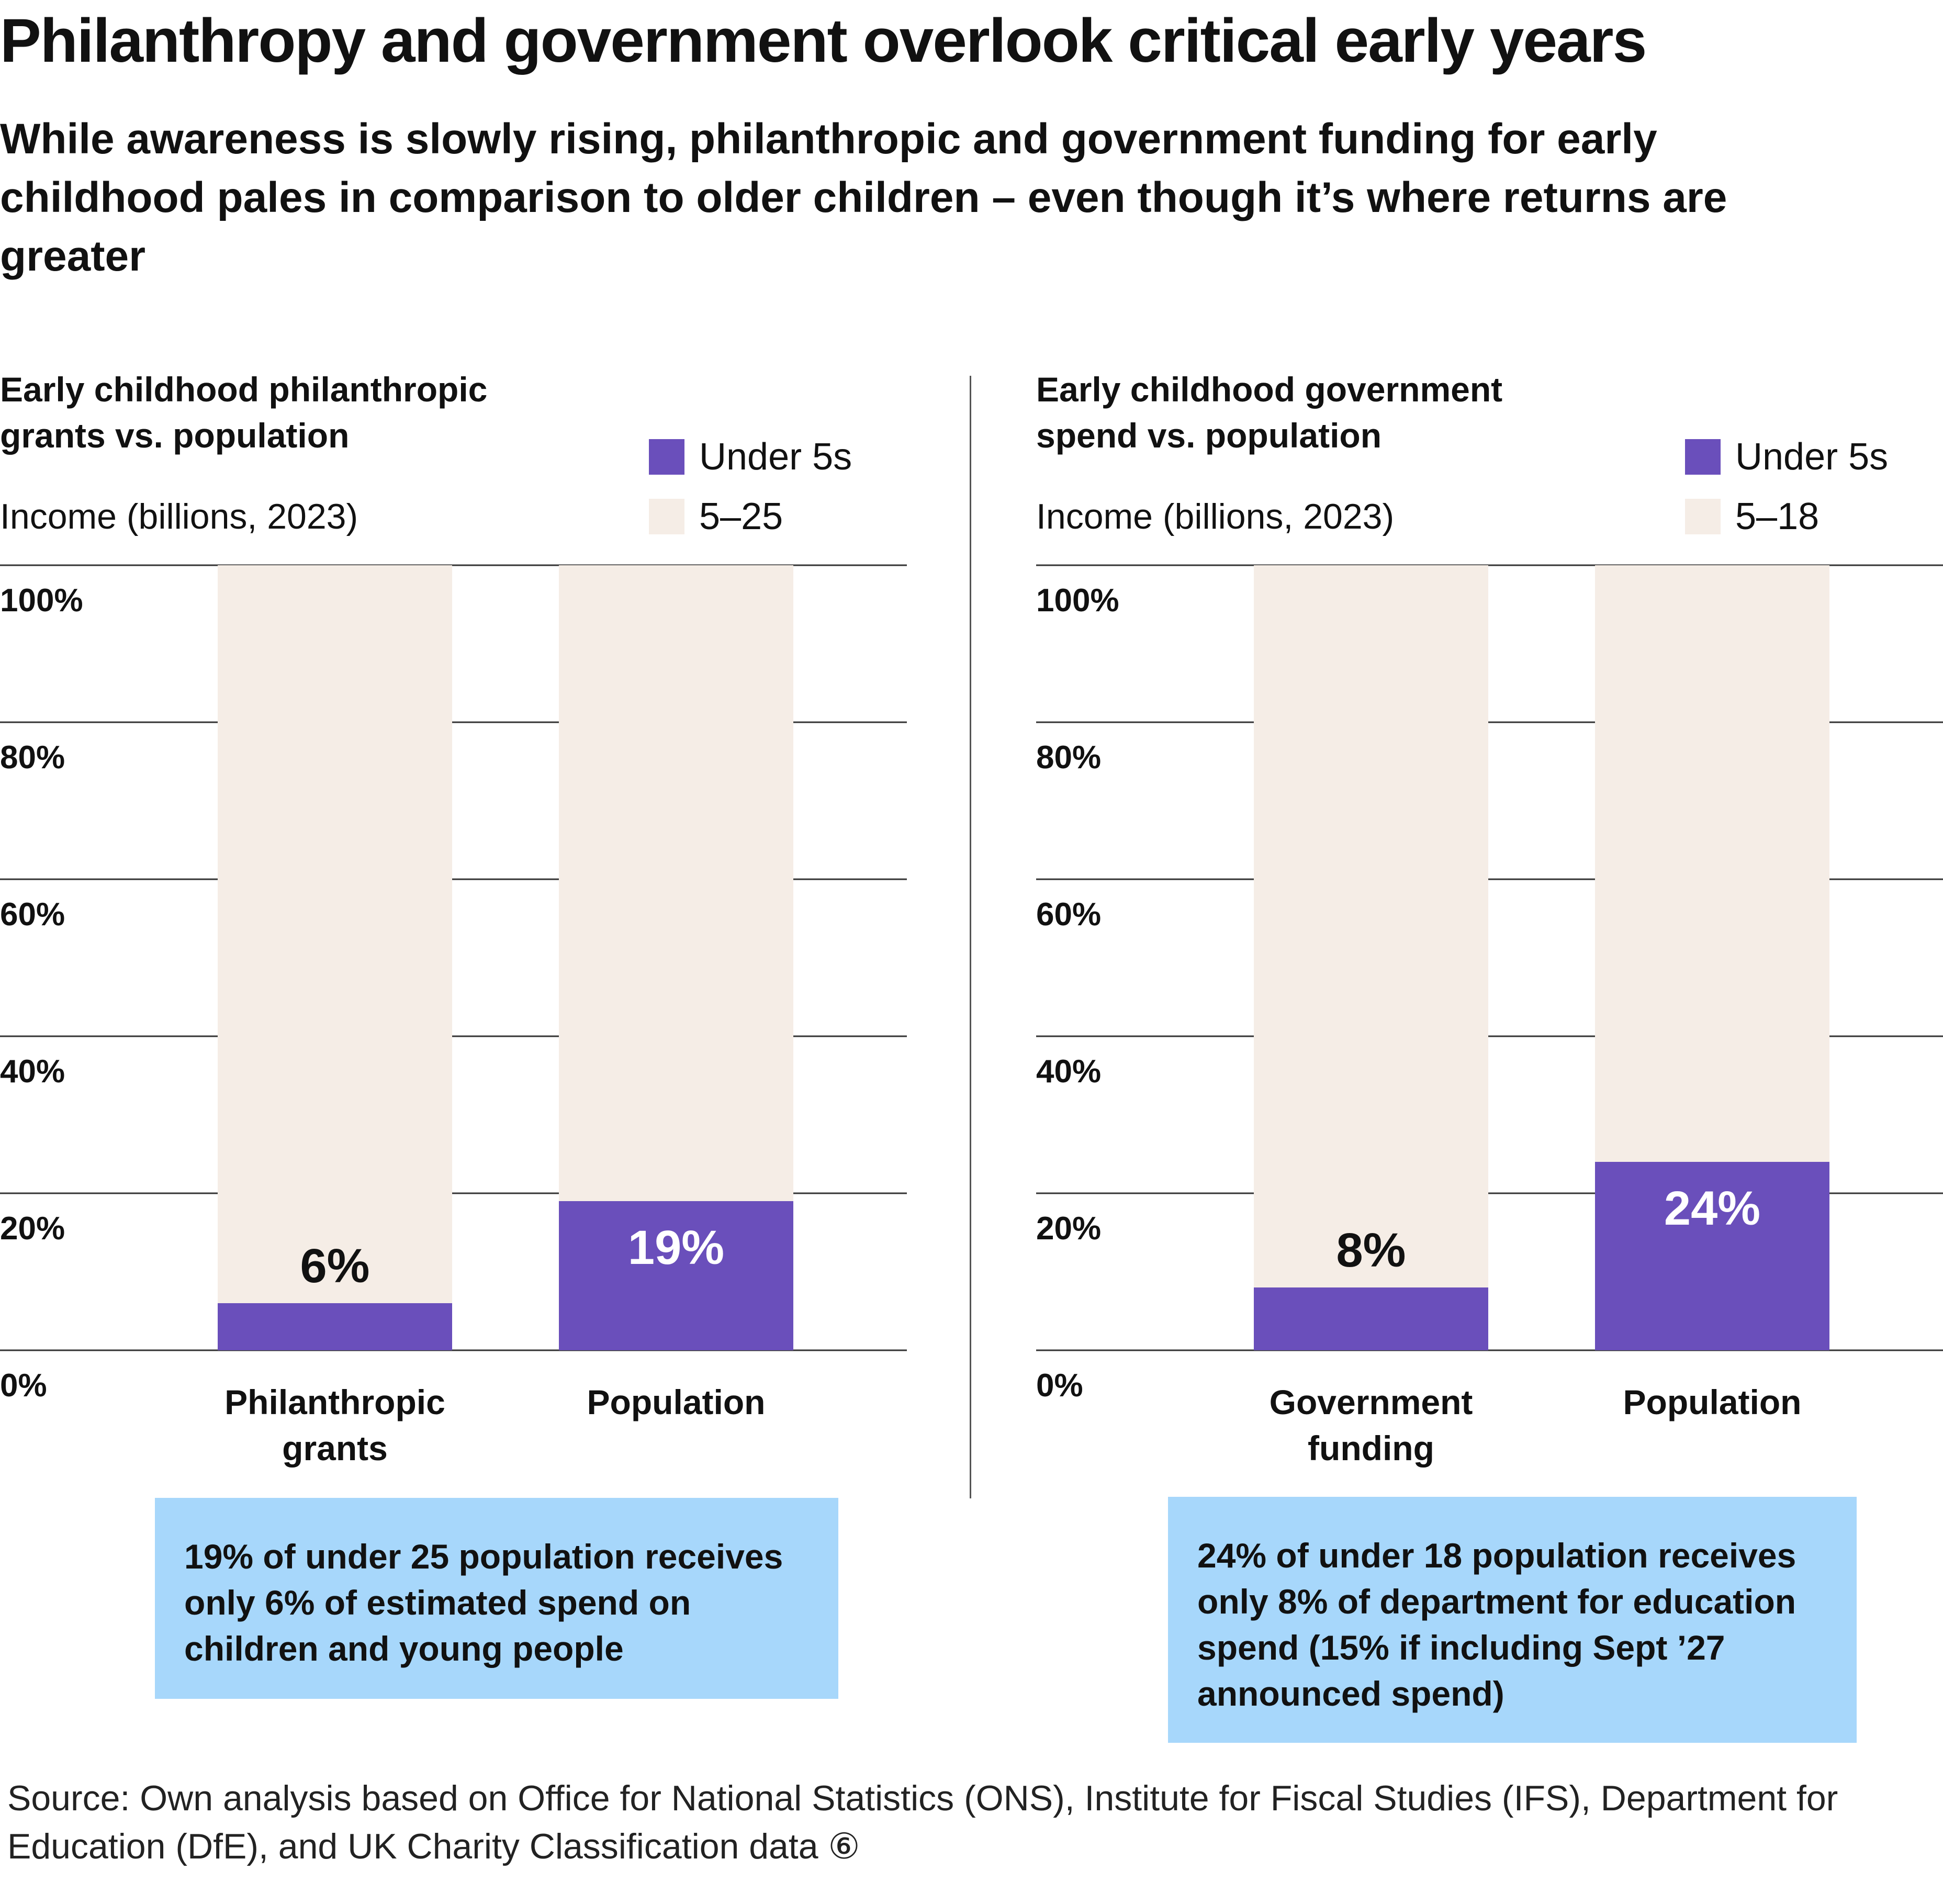  I want to click on right-legend-item-older: 5–18, so click(1752, 516).